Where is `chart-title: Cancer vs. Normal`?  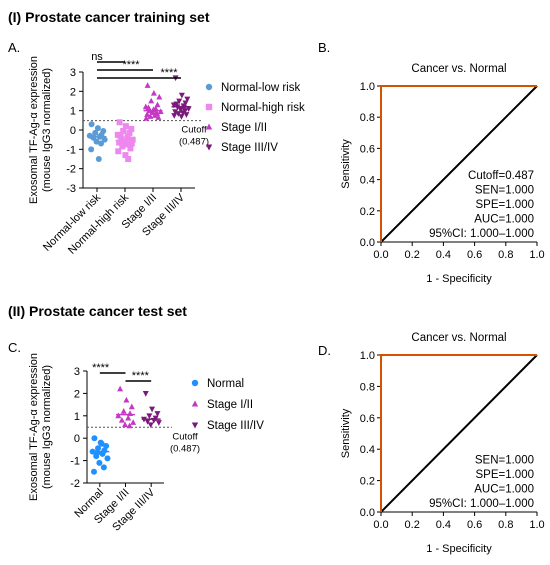
chart-title: Cancer vs. Normal is located at coordinates (458, 338).